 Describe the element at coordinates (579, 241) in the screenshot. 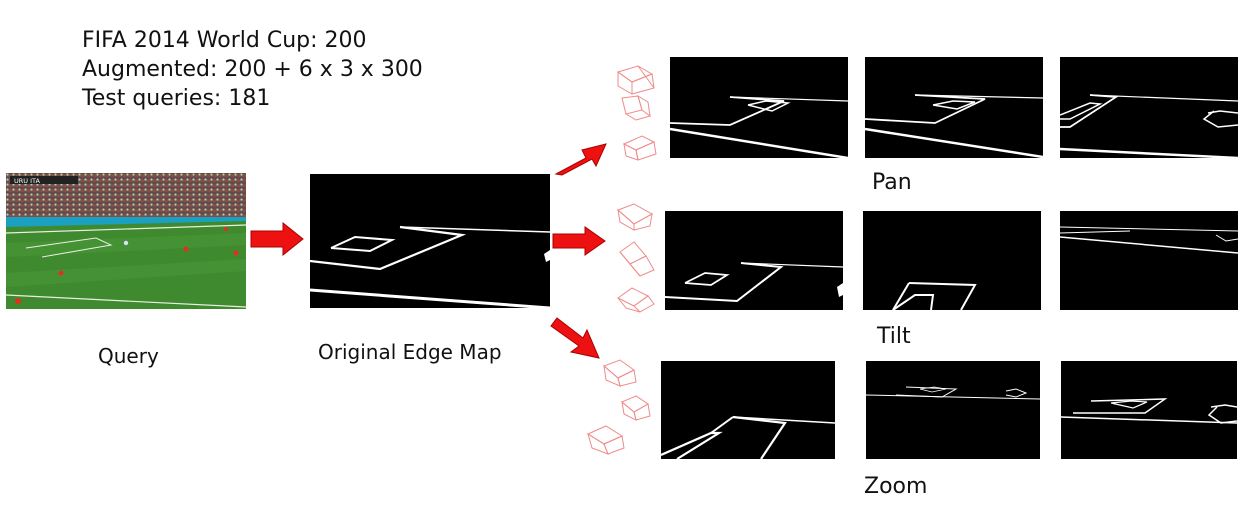

I see `arrow-right-small-icon` at that location.